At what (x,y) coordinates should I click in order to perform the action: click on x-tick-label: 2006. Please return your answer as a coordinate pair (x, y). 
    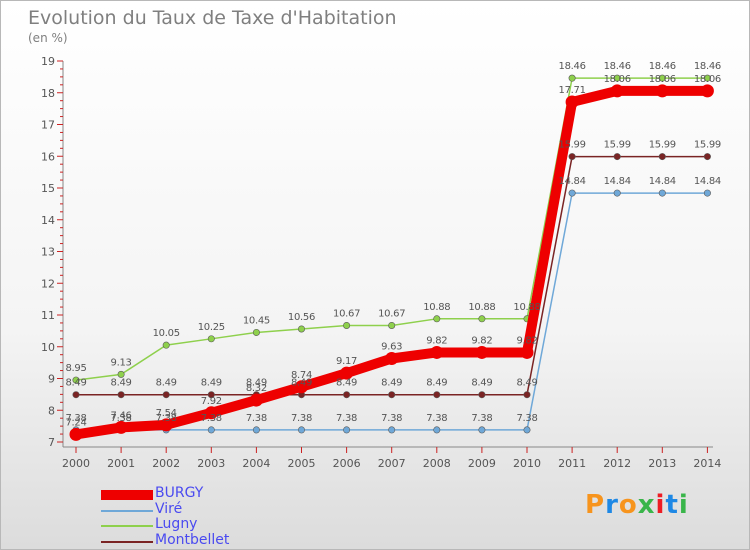
    Looking at the image, I should click on (347, 463).